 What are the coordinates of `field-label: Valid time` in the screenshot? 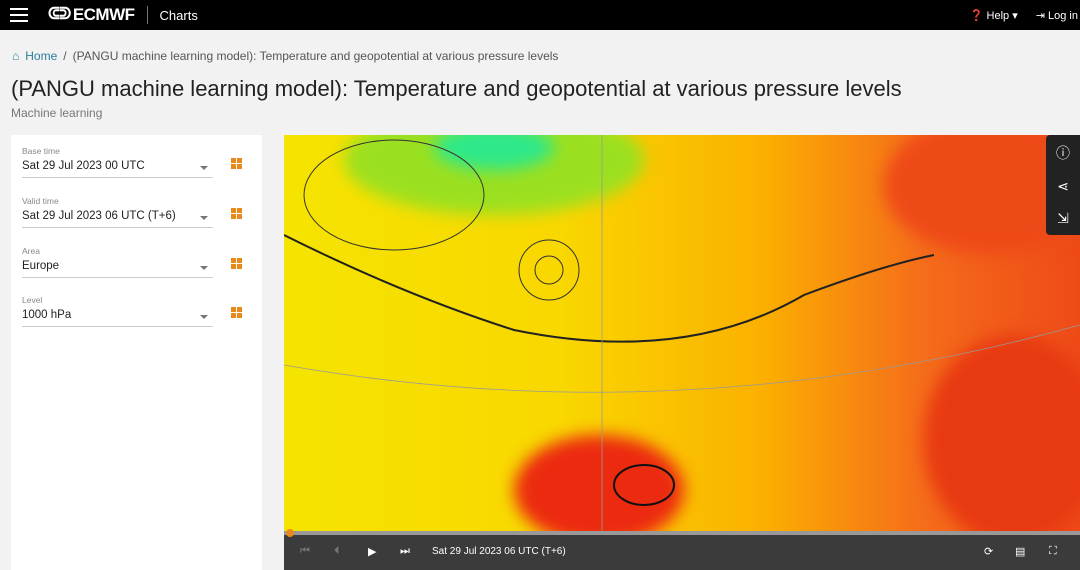 It's located at (40, 201).